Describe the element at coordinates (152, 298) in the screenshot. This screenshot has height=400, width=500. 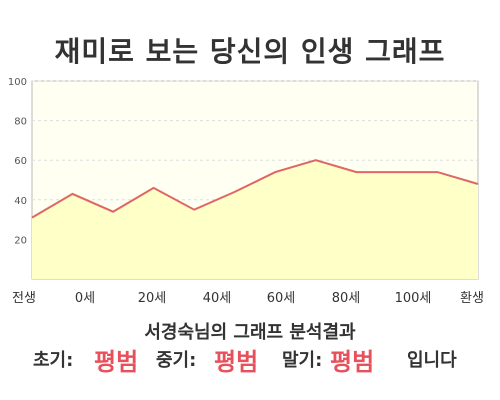
I see `x-tick-label: 20세` at that location.